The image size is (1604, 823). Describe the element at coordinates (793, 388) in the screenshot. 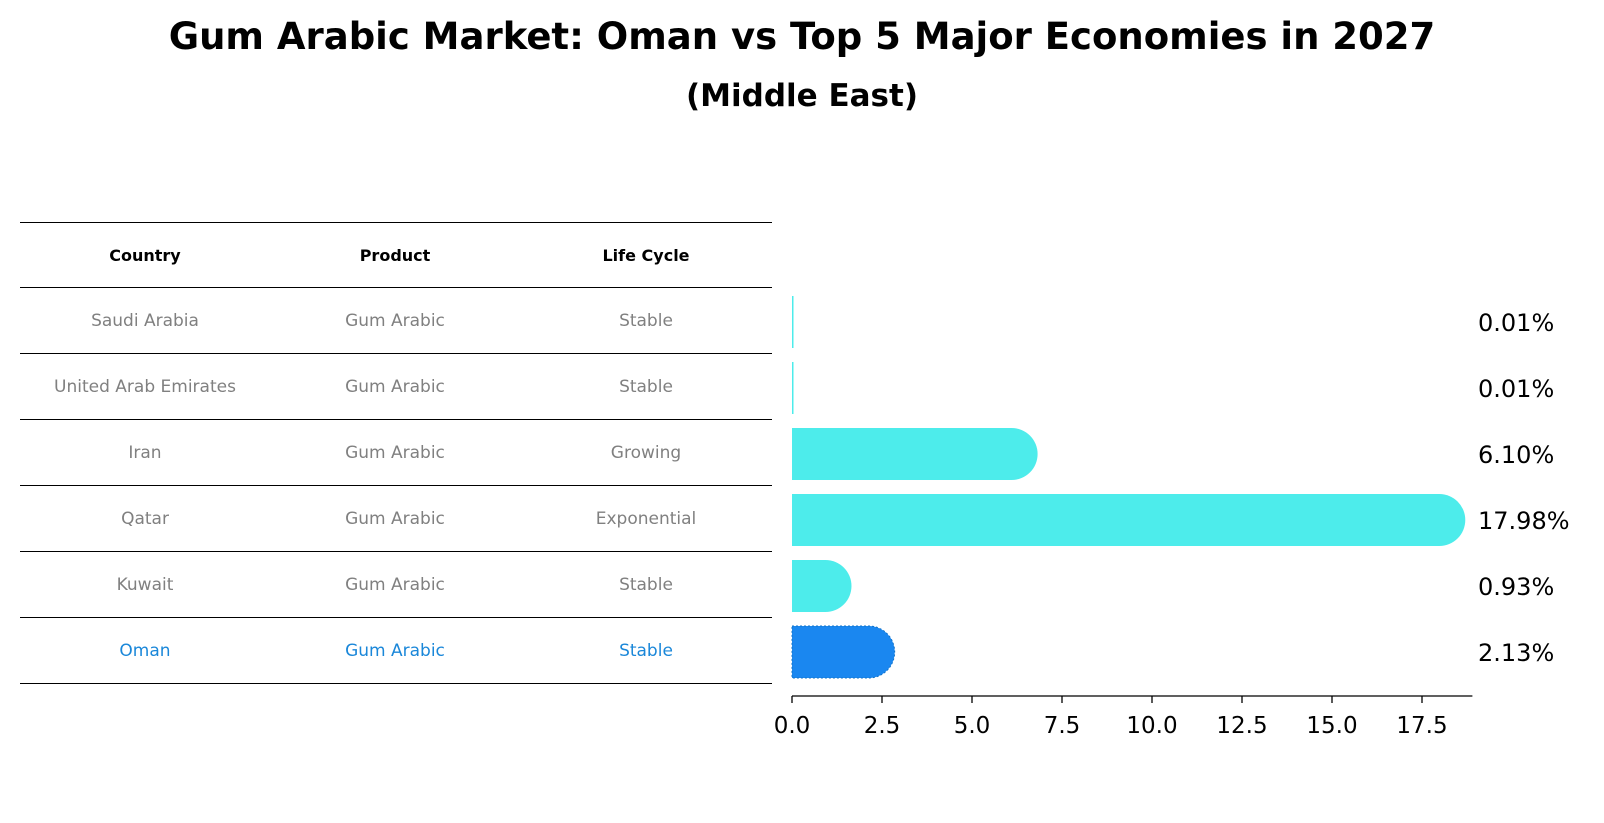

I see `bar-united-arab-emirates` at that location.